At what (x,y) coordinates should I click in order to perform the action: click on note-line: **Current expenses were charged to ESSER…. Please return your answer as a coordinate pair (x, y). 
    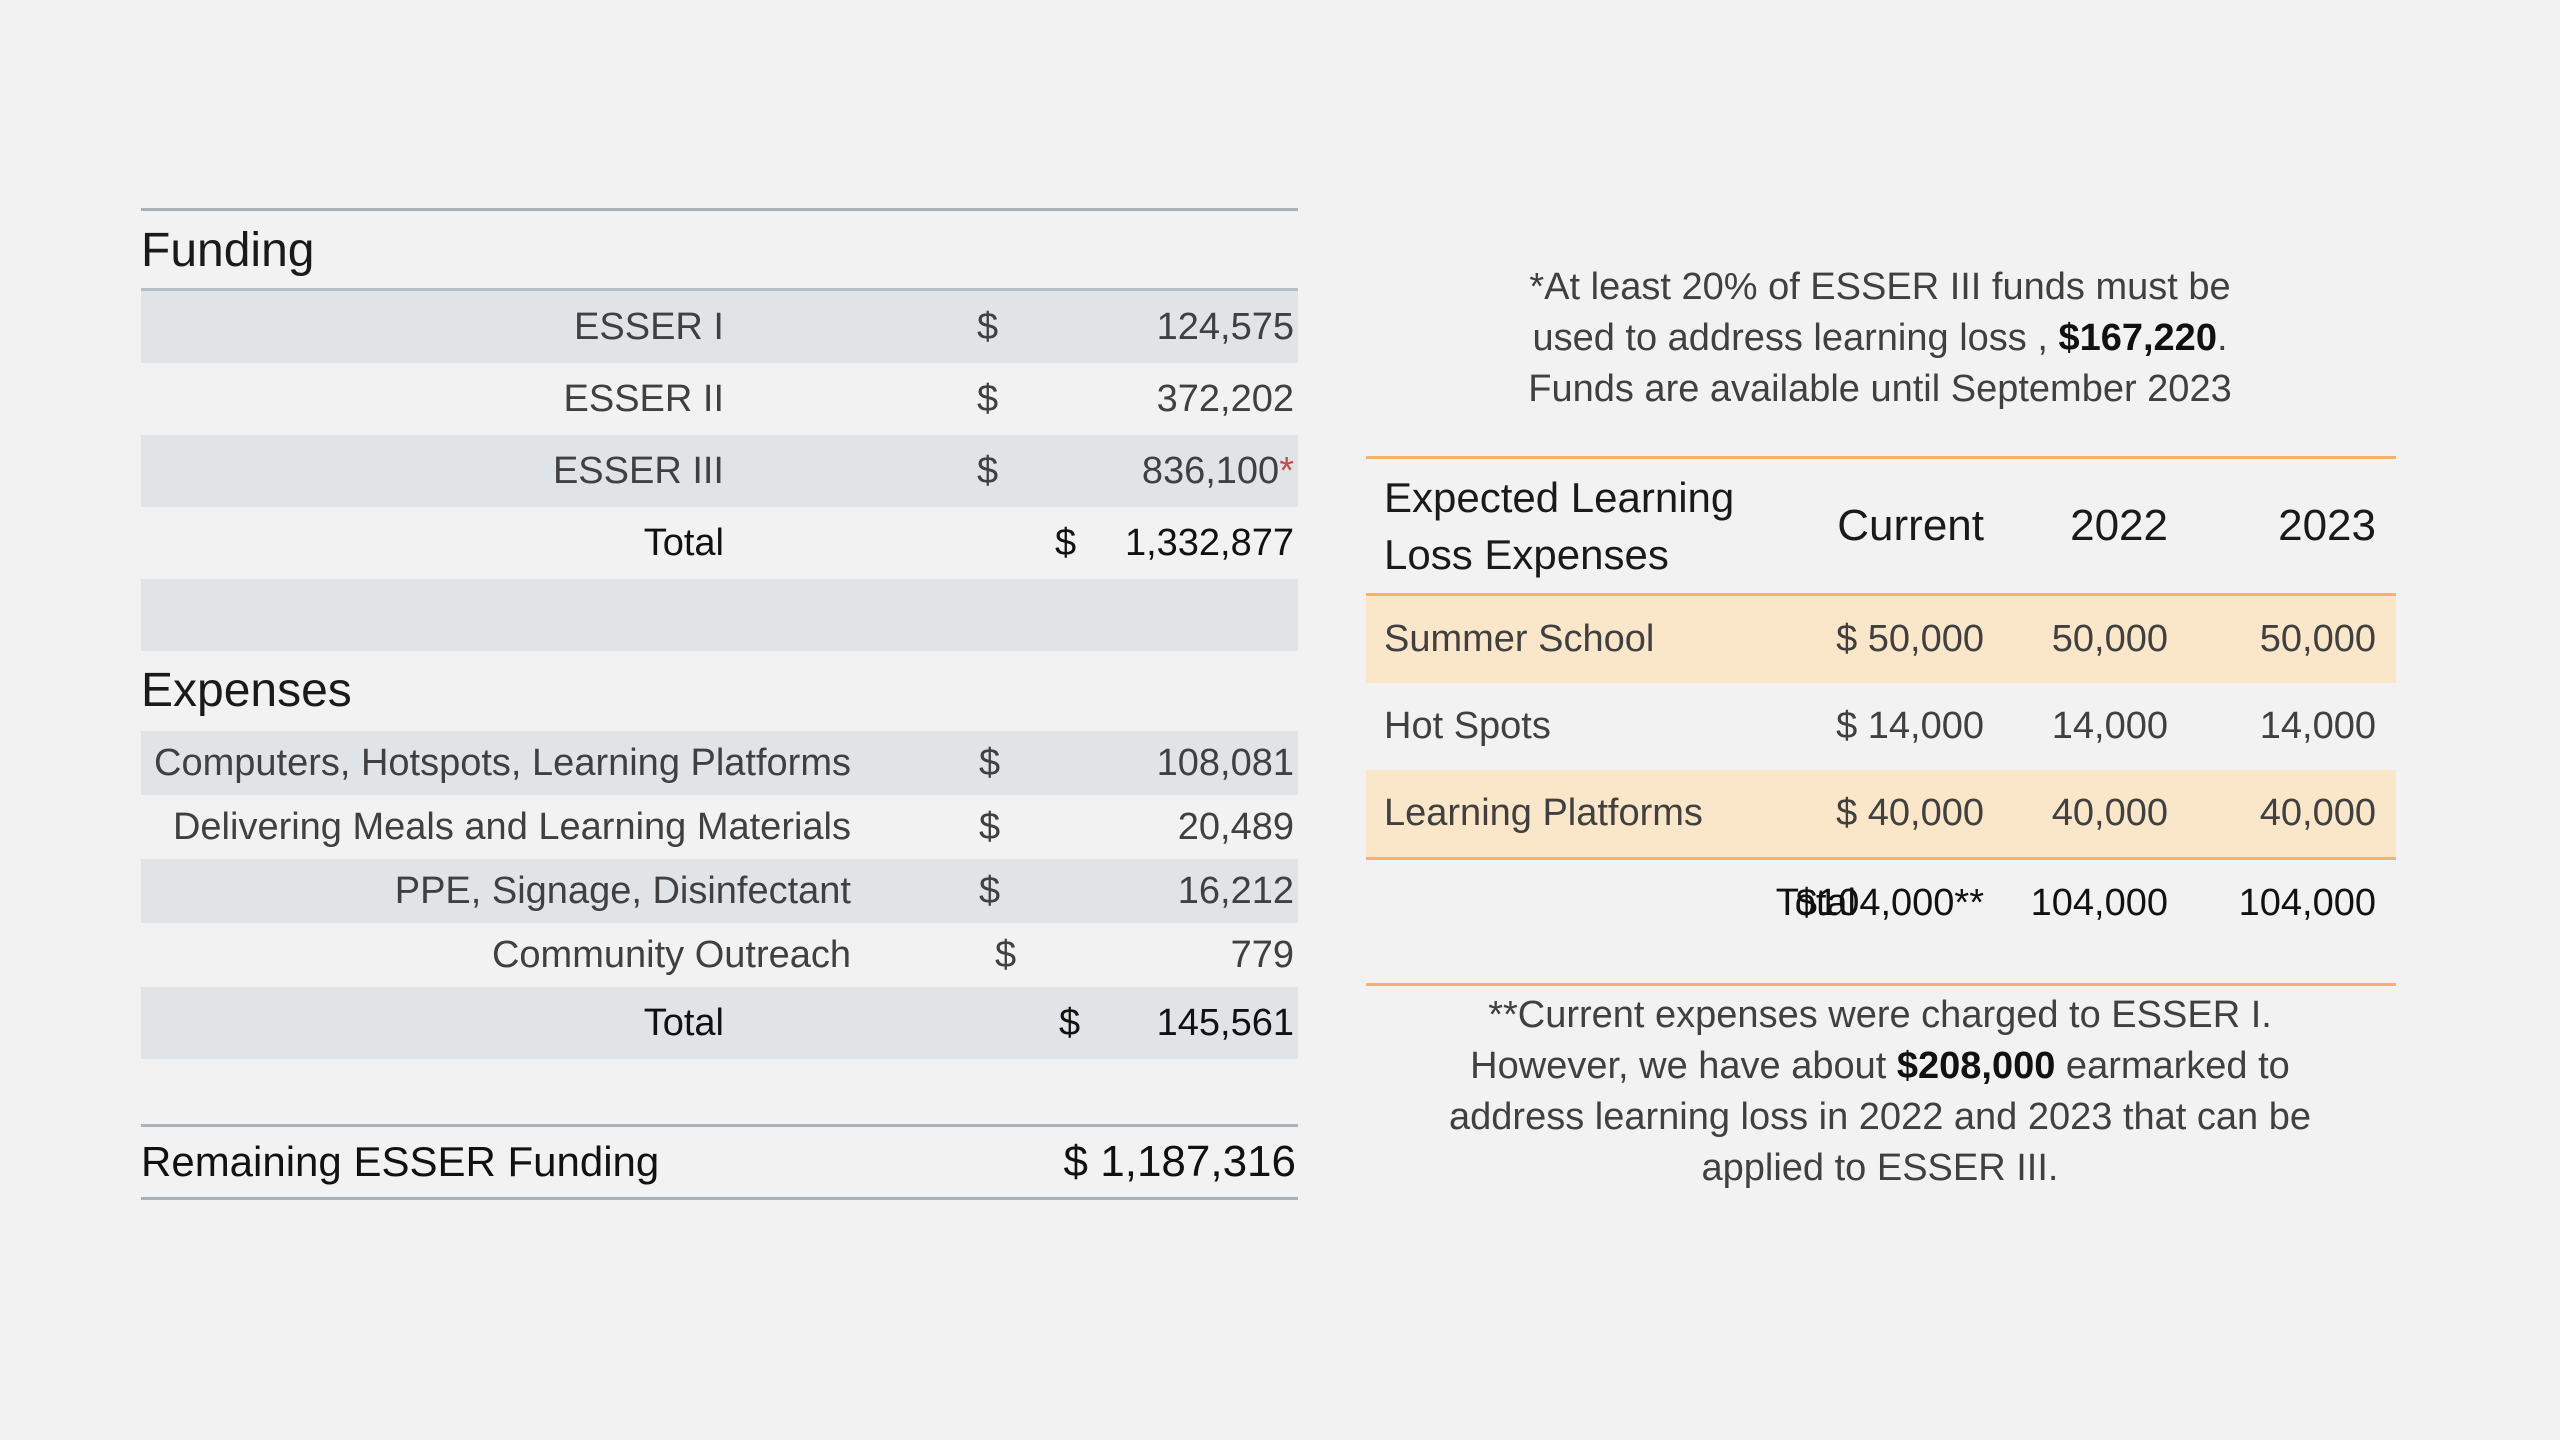
    Looking at the image, I should click on (1880, 1015).